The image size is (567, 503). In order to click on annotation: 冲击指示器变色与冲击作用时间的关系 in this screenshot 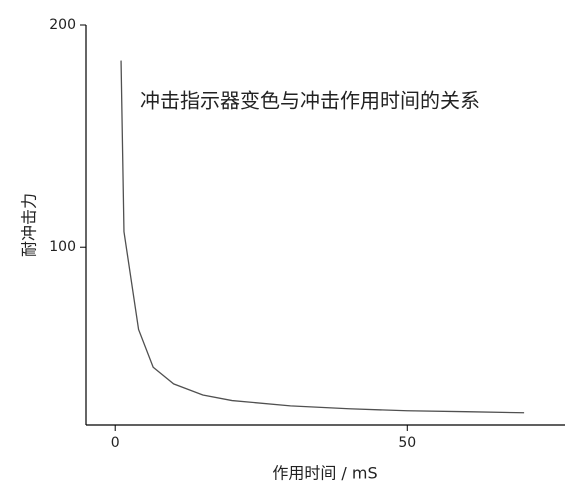, I will do `click(310, 101)`.